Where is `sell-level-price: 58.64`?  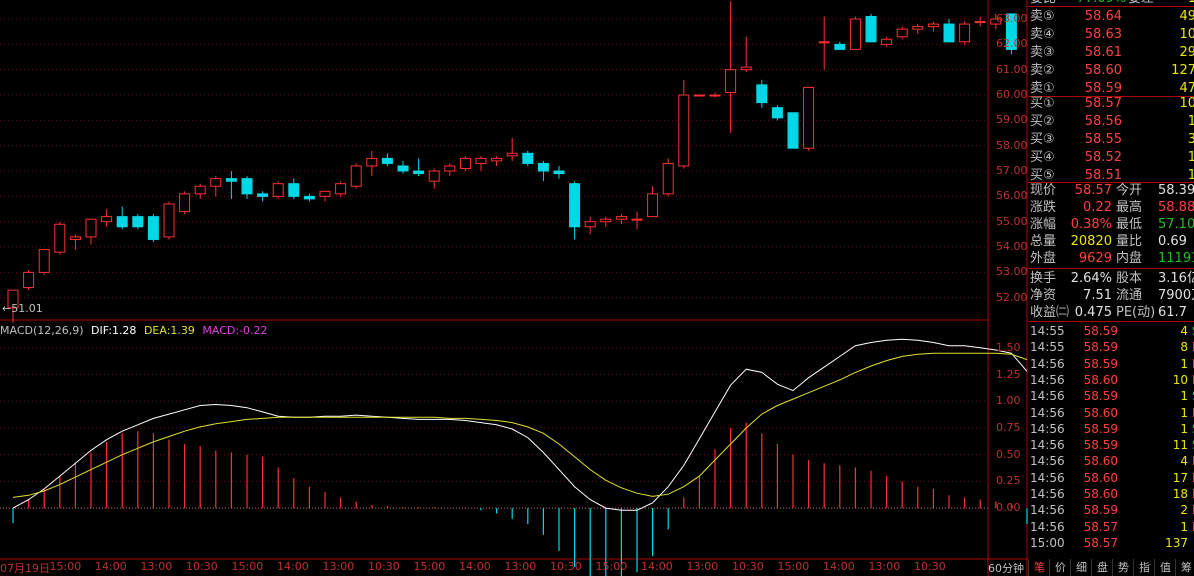 sell-level-price: 58.64 is located at coordinates (1103, 16).